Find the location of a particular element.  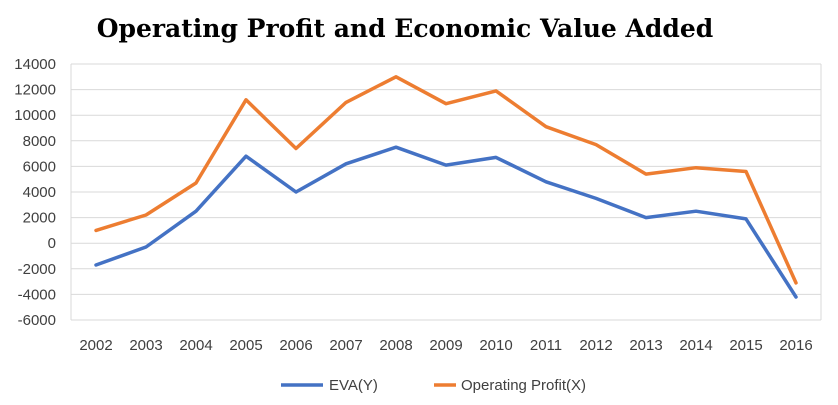

legend: EVA(Y) Operating Profit(X) is located at coordinates (433, 385).